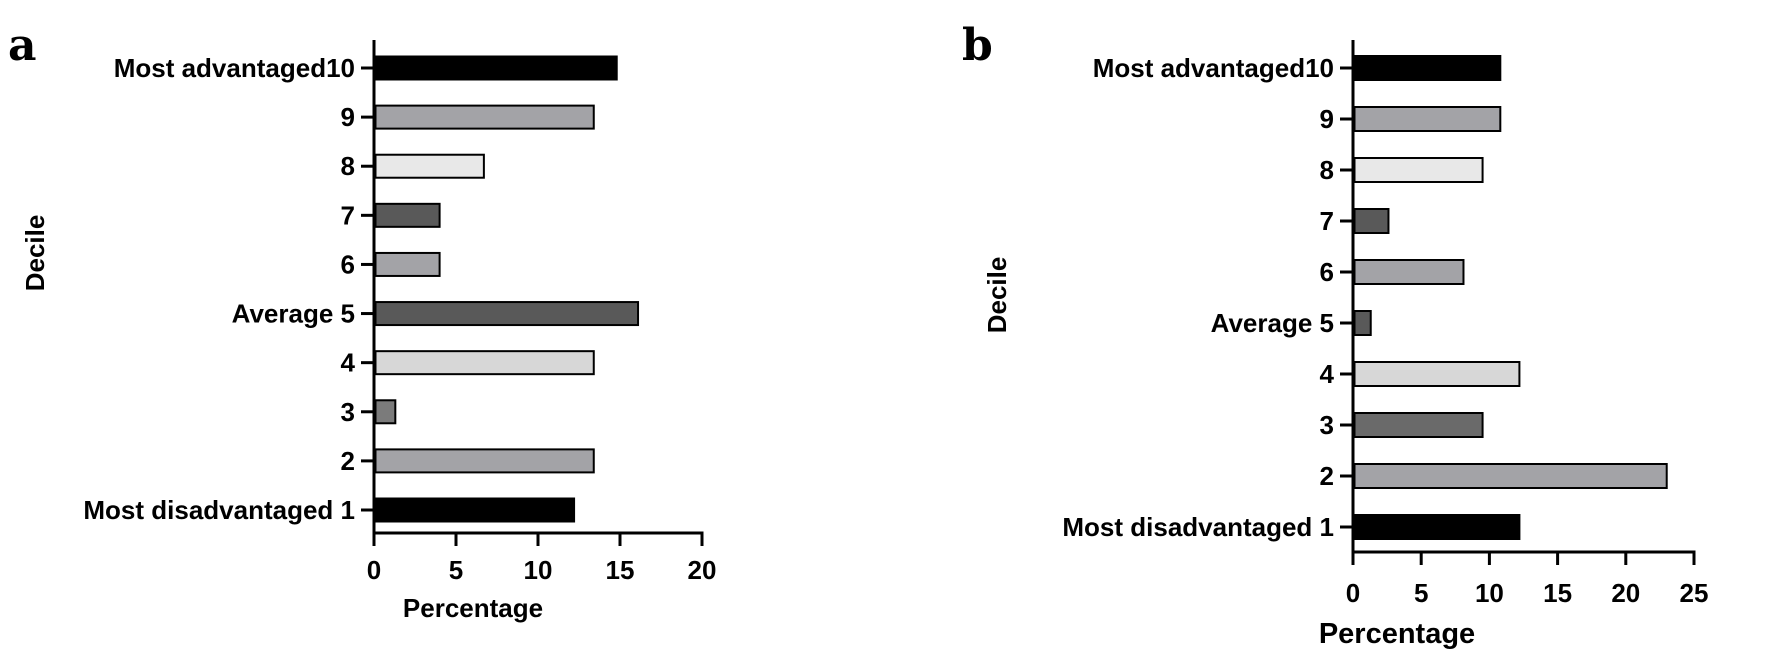 The width and height of the screenshot is (1772, 663). Describe the element at coordinates (1694, 593) in the screenshot. I see `panel-b-x-tick-label: 25` at that location.